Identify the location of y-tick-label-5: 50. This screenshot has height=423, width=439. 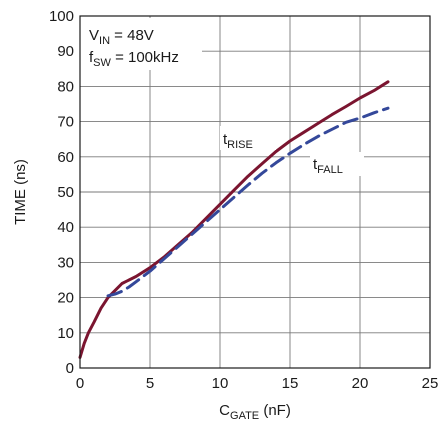
(65, 192).